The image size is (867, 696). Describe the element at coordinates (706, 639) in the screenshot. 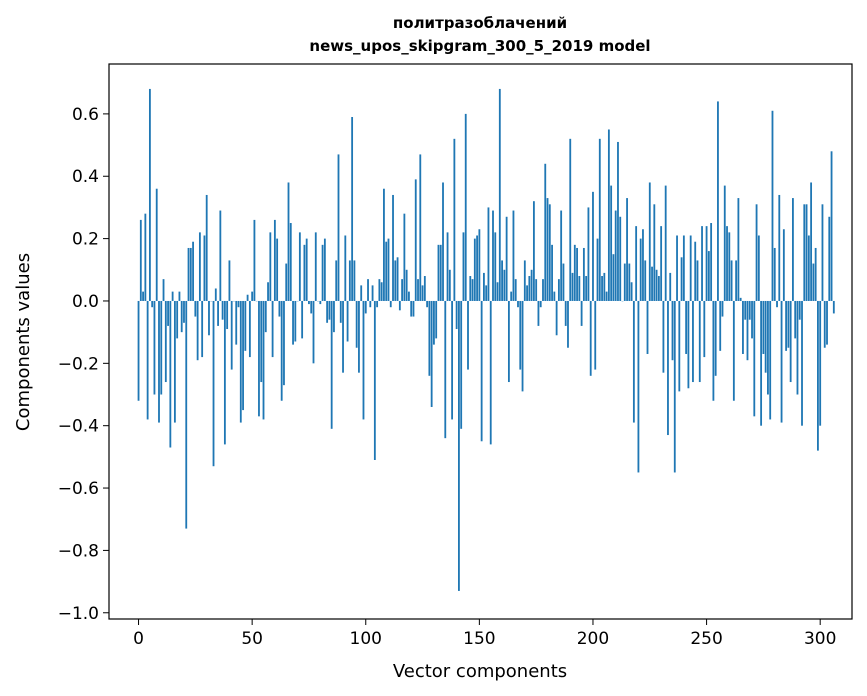

I see `x-tick-label: 250` at that location.